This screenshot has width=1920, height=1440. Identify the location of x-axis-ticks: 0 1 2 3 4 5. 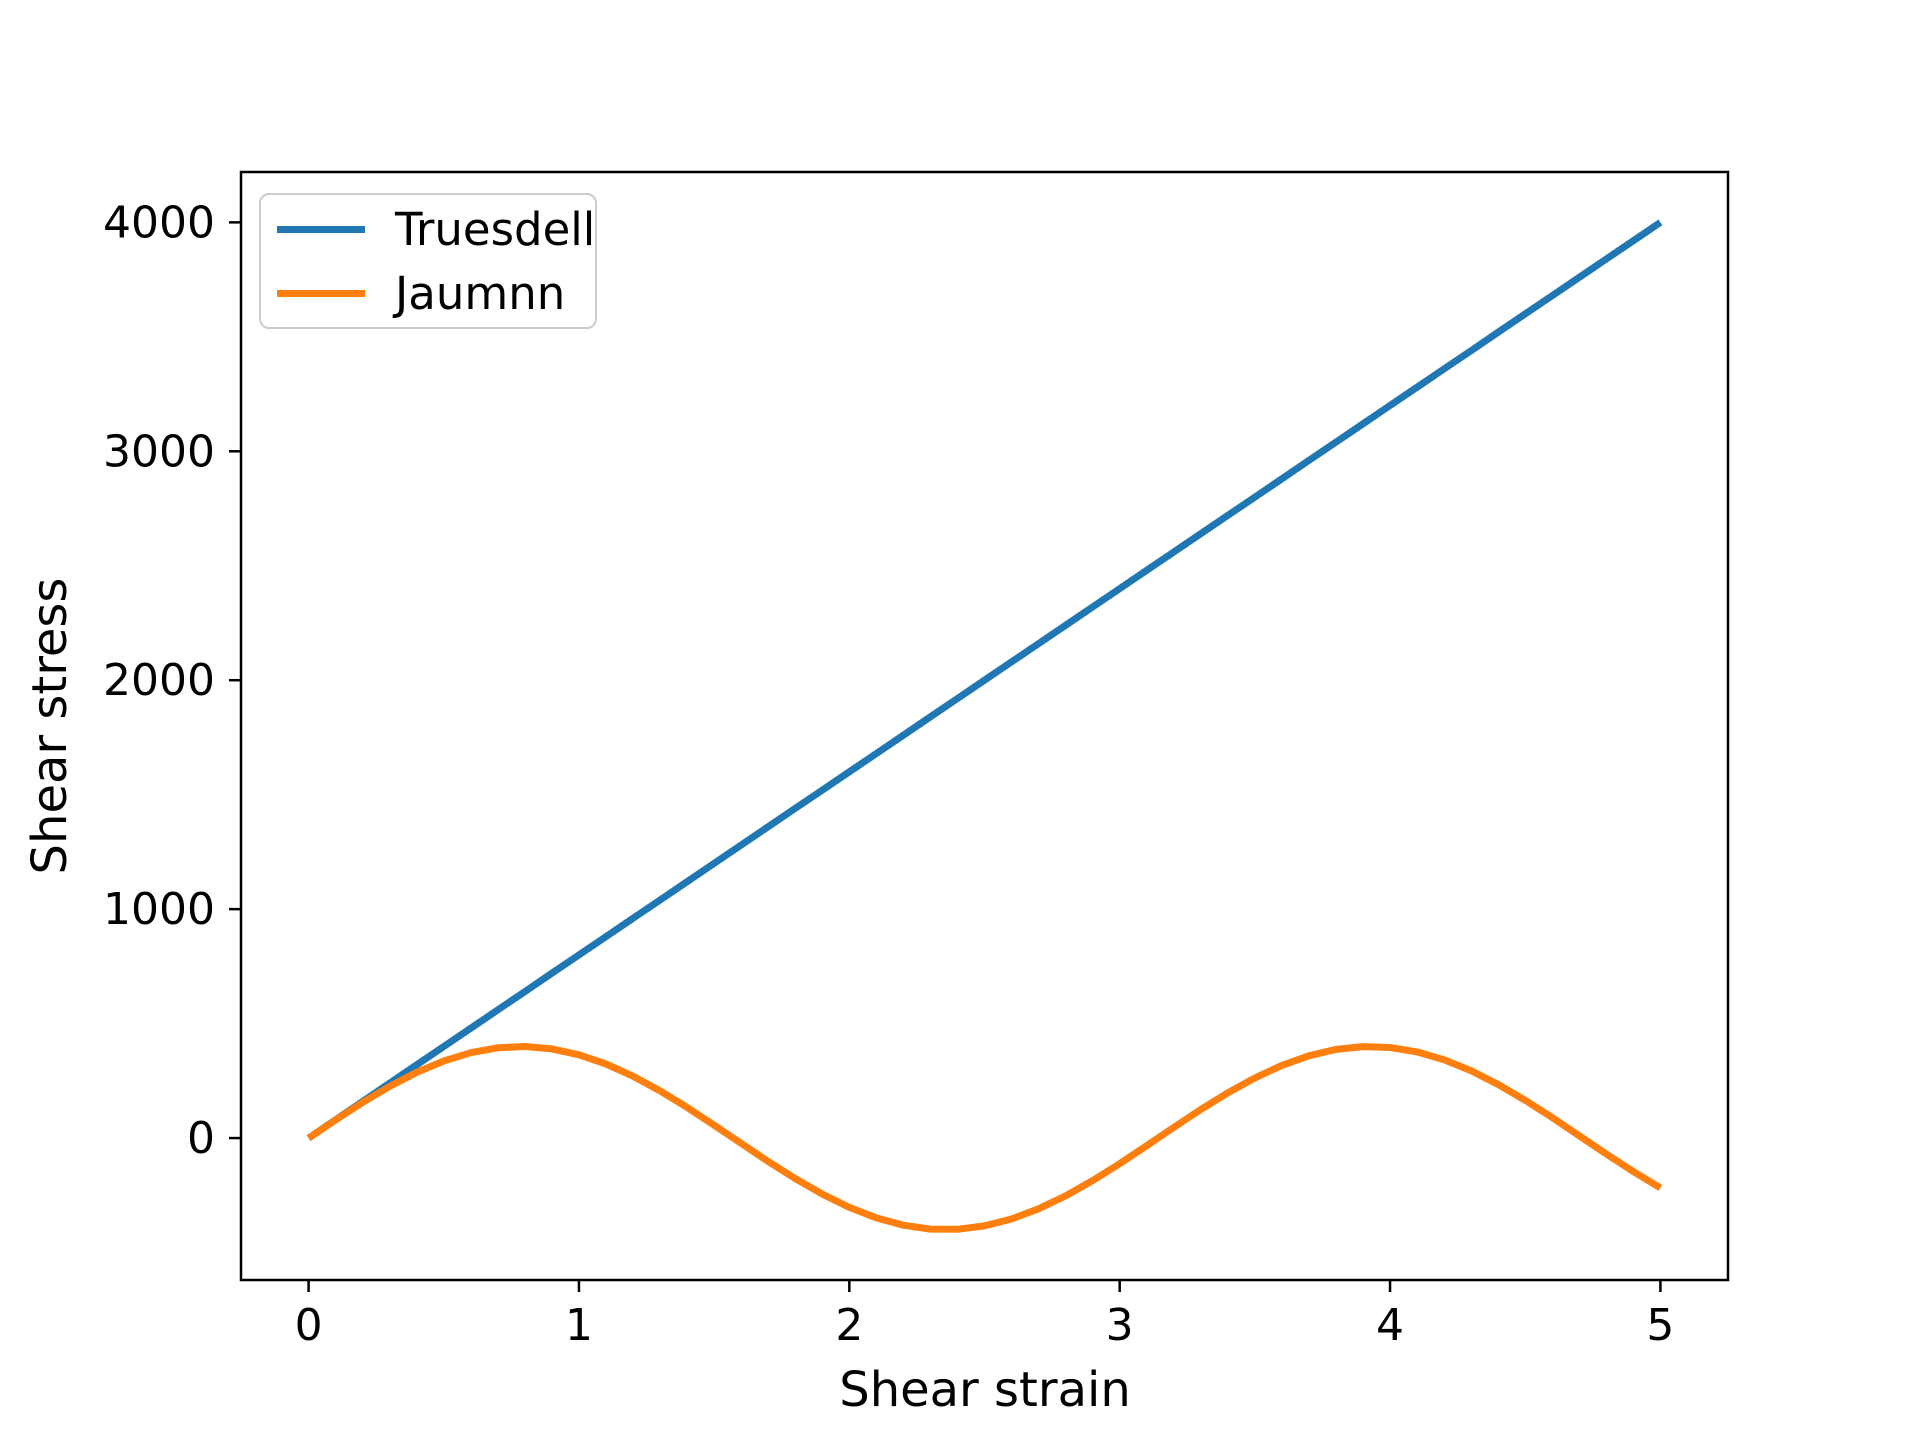
(984, 1315).